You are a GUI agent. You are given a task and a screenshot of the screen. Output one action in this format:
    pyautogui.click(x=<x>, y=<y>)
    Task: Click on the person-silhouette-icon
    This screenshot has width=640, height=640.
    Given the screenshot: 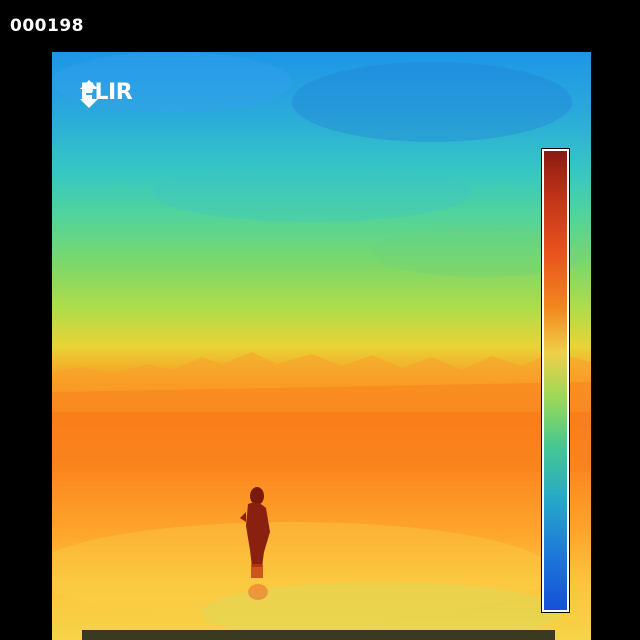 What is the action you would take?
    pyautogui.click(x=255, y=543)
    